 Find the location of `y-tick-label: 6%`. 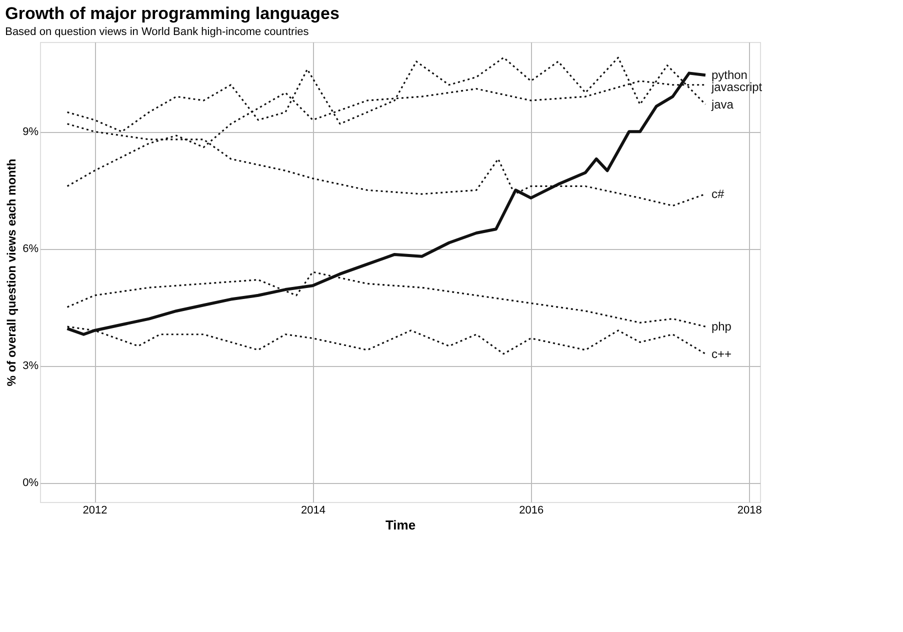

y-tick-label: 6% is located at coordinates (30, 249).